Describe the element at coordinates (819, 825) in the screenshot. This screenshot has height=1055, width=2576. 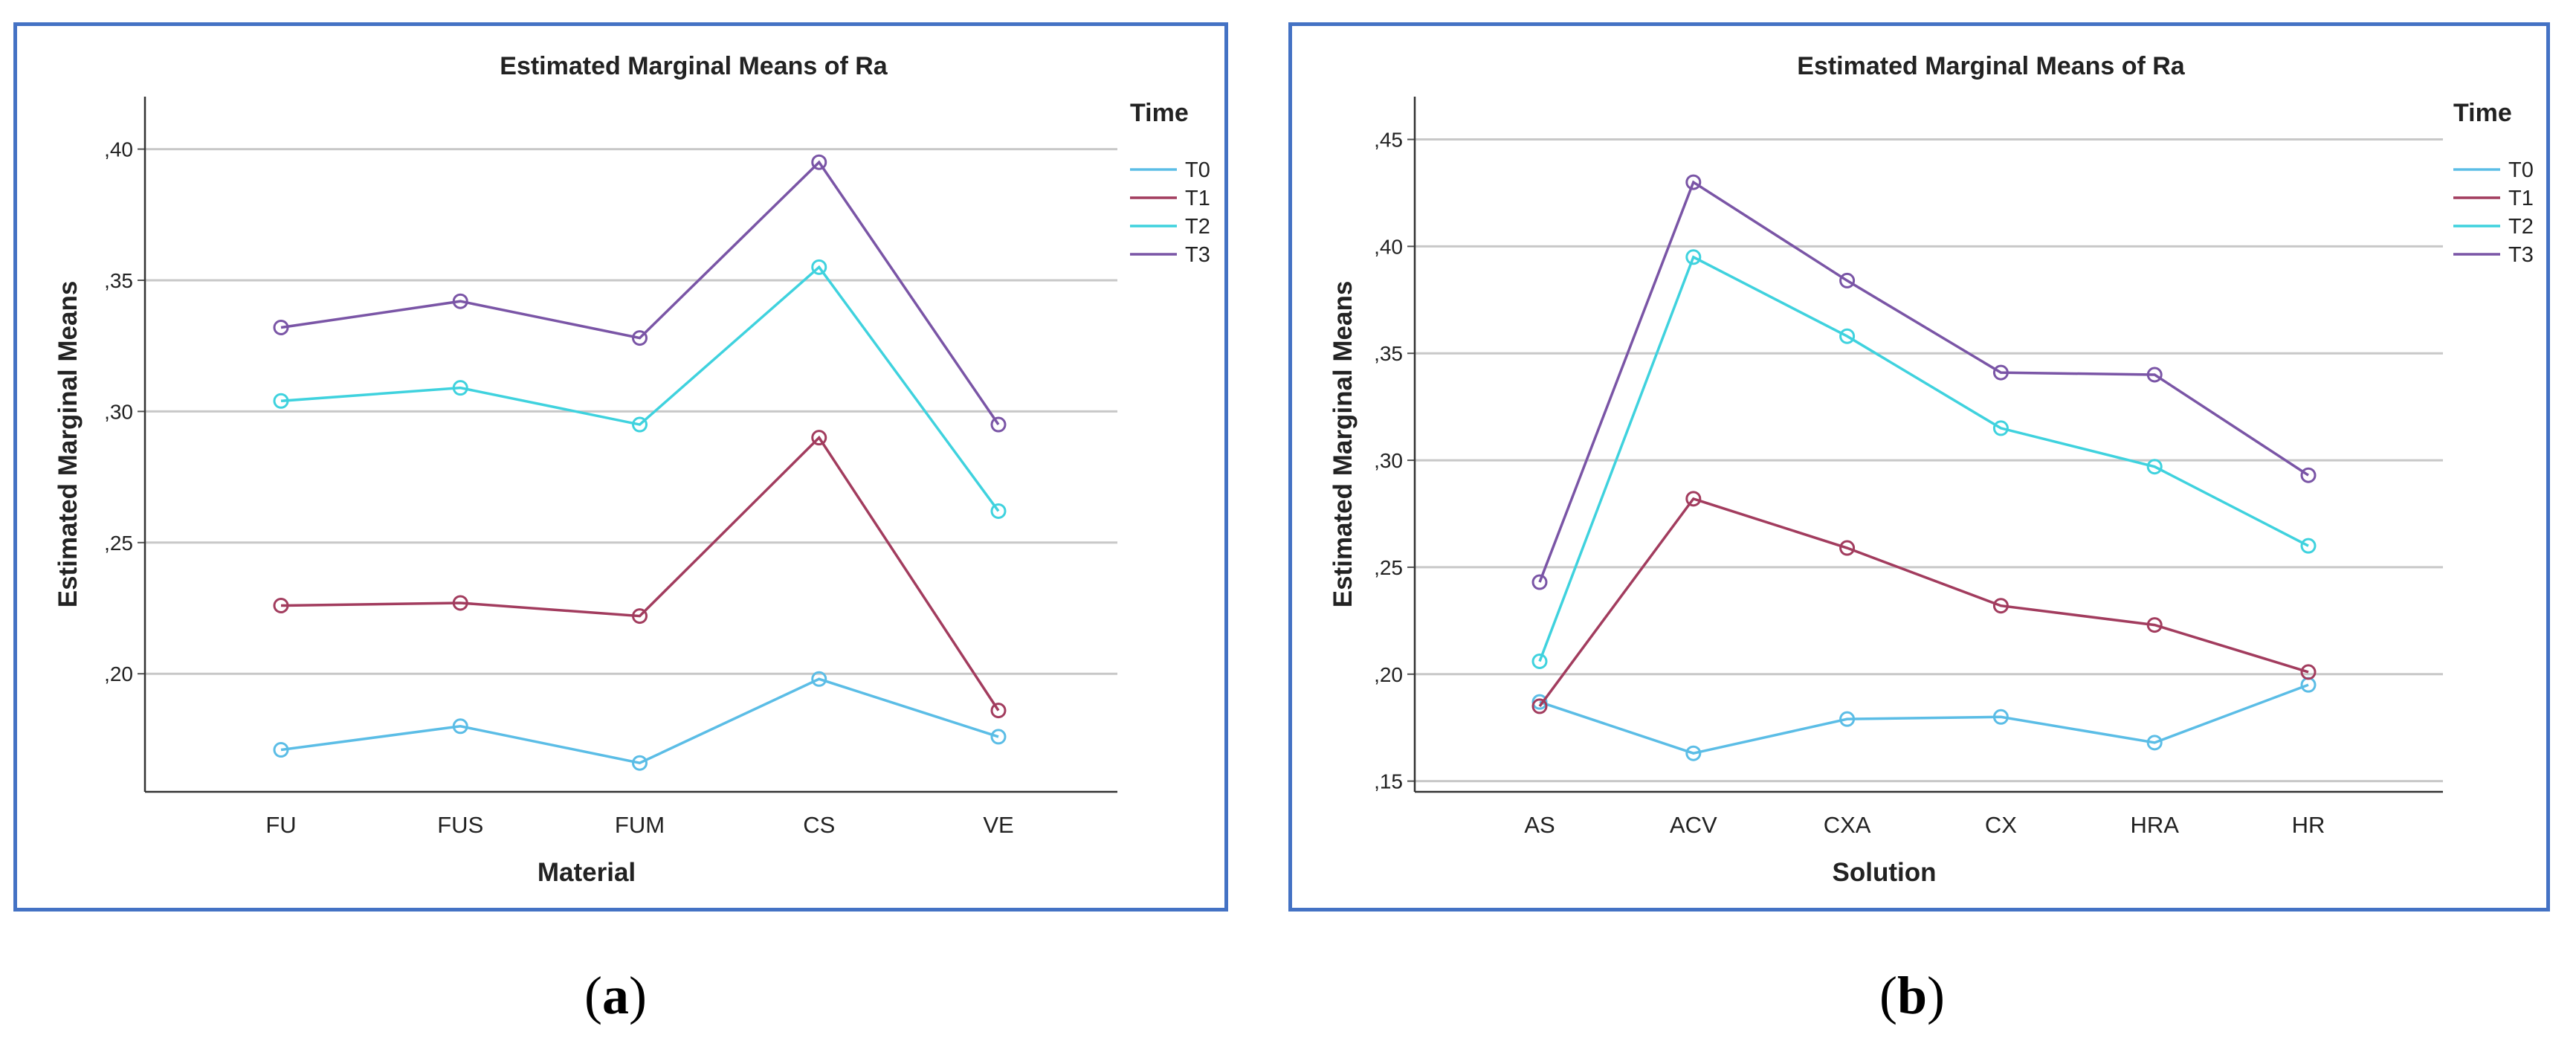
I see `x-tick-label: CS` at that location.